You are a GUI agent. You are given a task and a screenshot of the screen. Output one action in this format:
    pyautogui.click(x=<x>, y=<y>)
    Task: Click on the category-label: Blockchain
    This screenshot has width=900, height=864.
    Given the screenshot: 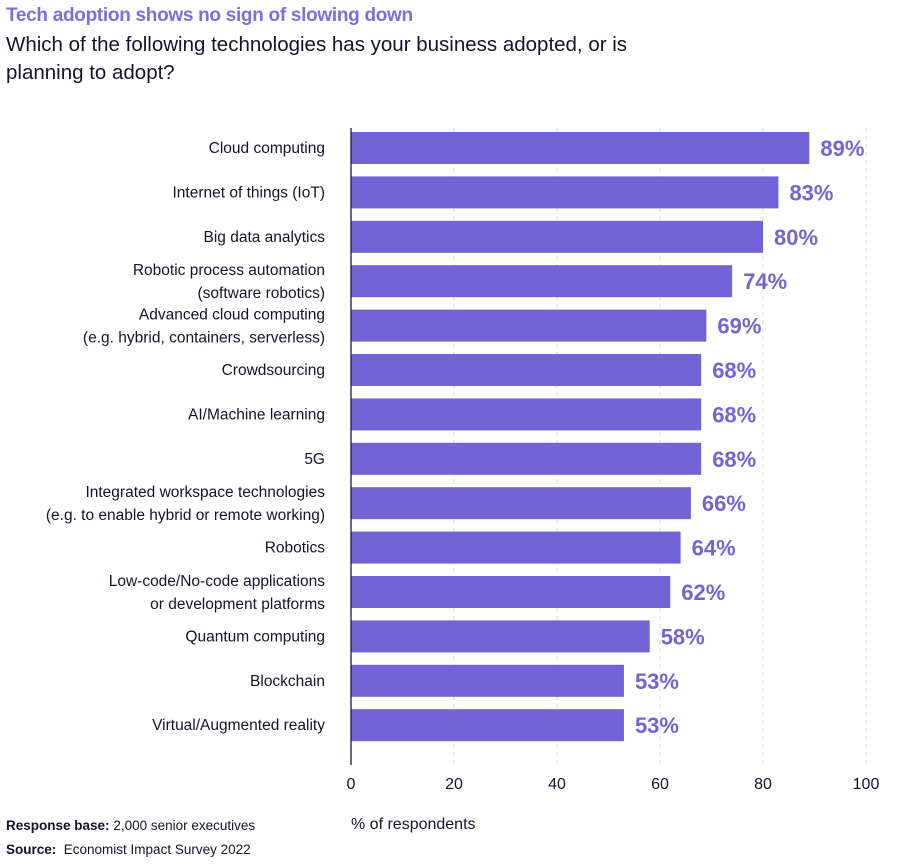 What is the action you would take?
    pyautogui.click(x=287, y=681)
    